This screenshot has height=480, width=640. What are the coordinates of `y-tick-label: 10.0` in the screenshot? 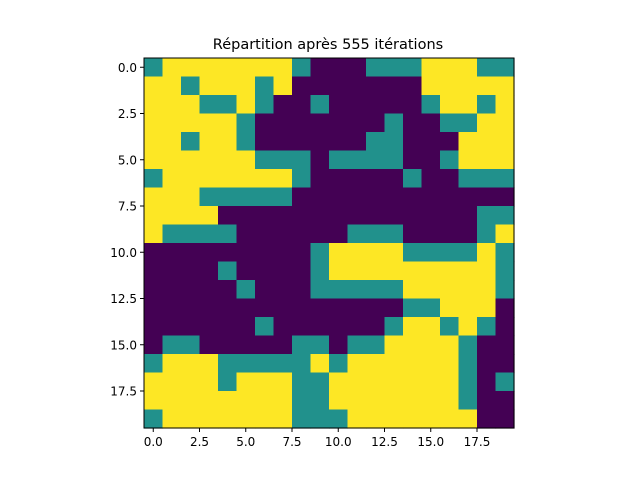 It's located at (123, 253).